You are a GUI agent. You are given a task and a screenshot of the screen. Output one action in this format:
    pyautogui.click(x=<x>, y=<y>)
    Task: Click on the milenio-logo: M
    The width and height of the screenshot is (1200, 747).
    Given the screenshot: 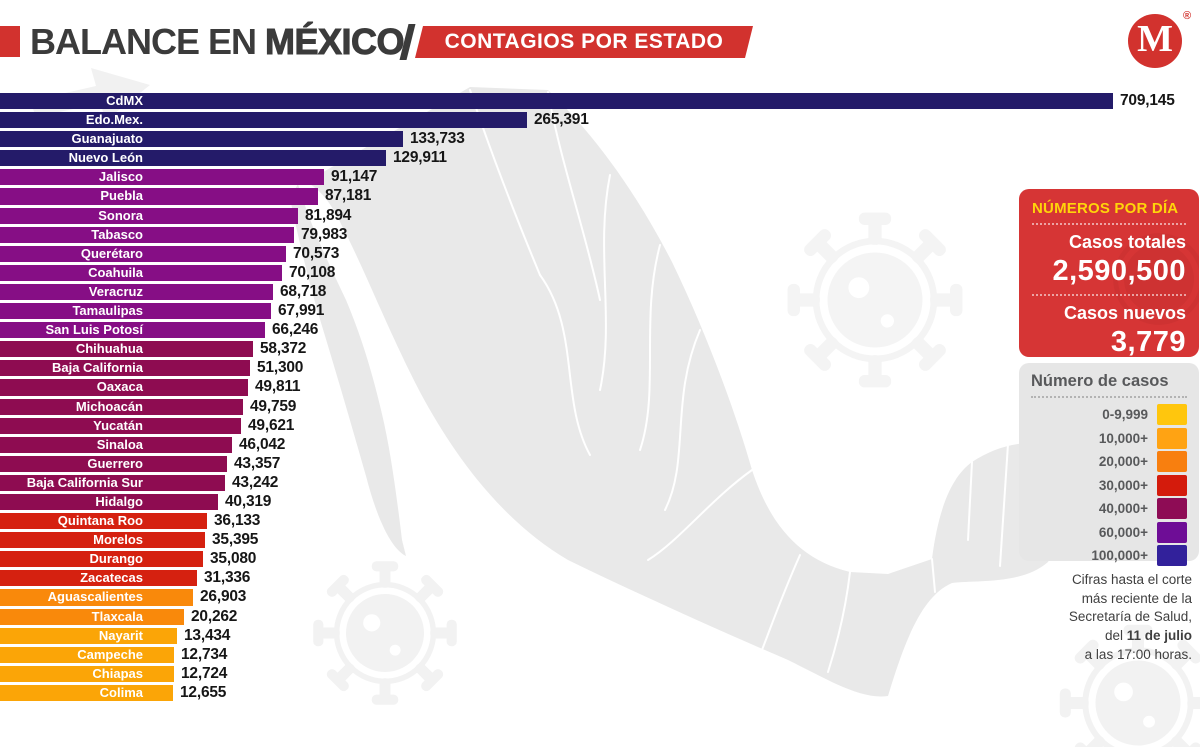 What is the action you would take?
    pyautogui.click(x=1155, y=41)
    